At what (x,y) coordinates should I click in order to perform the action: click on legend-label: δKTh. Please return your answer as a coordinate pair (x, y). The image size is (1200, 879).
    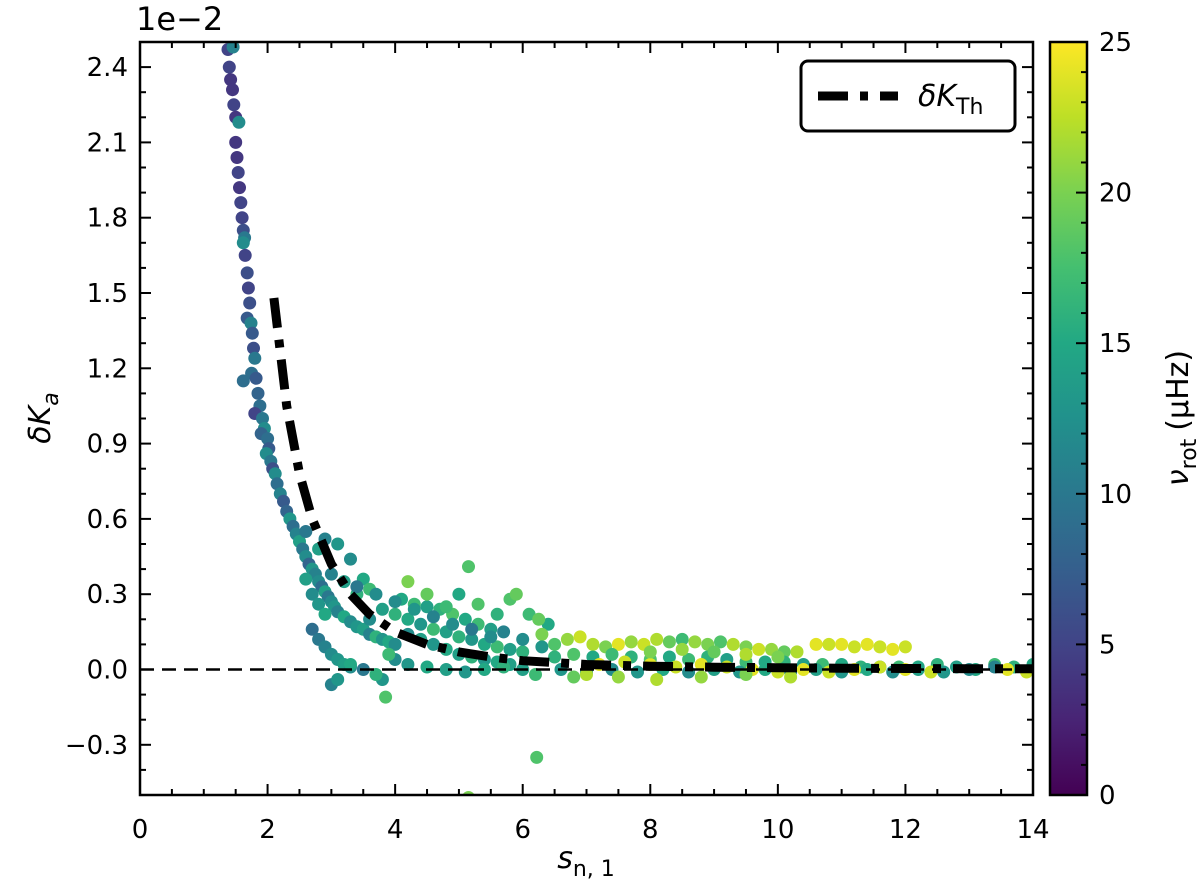
    Looking at the image, I should click on (950, 99).